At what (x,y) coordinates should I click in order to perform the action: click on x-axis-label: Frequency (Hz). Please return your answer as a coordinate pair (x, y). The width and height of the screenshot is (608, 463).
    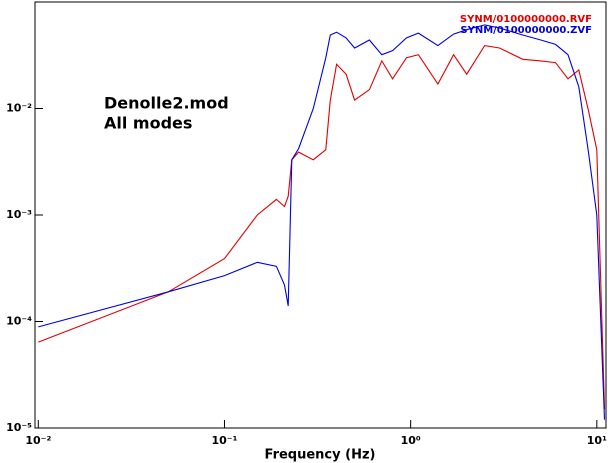
    Looking at the image, I should click on (320, 455).